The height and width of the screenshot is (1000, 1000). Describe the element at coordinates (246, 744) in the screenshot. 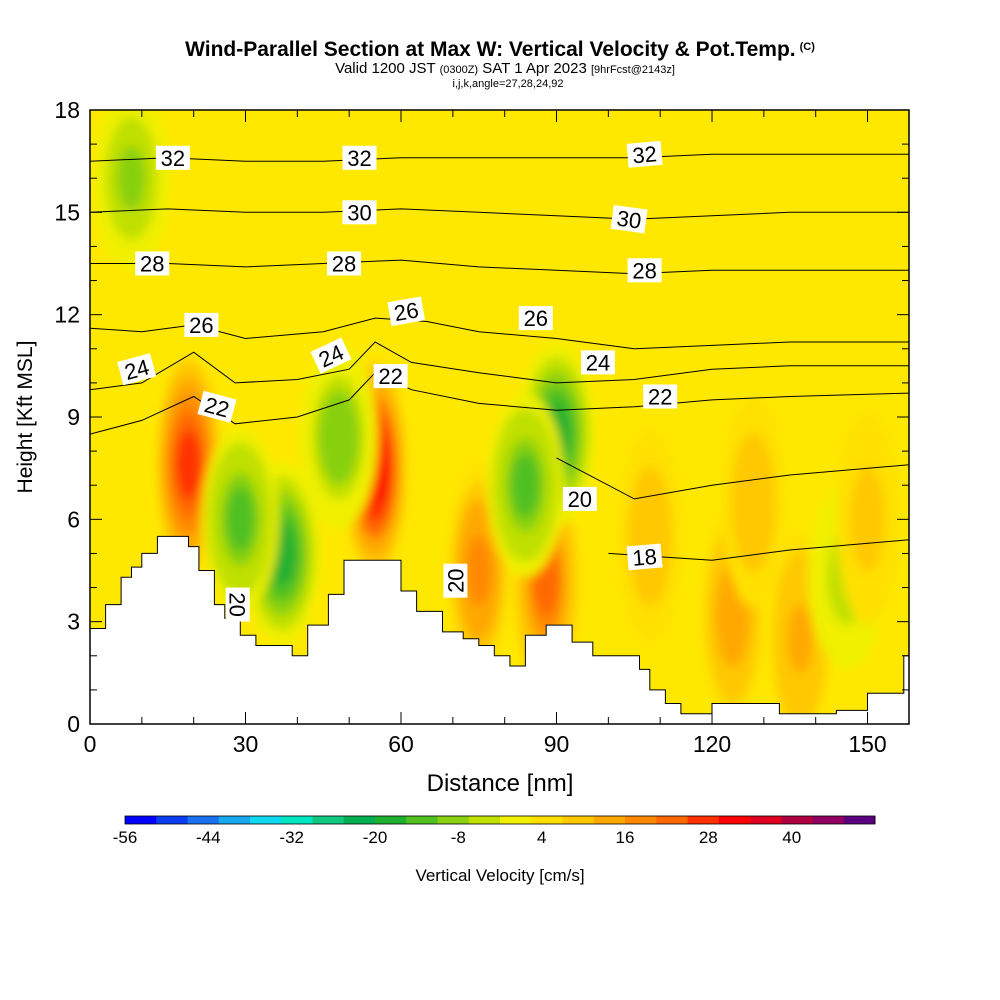

I see `x-tick-label: 30` at that location.